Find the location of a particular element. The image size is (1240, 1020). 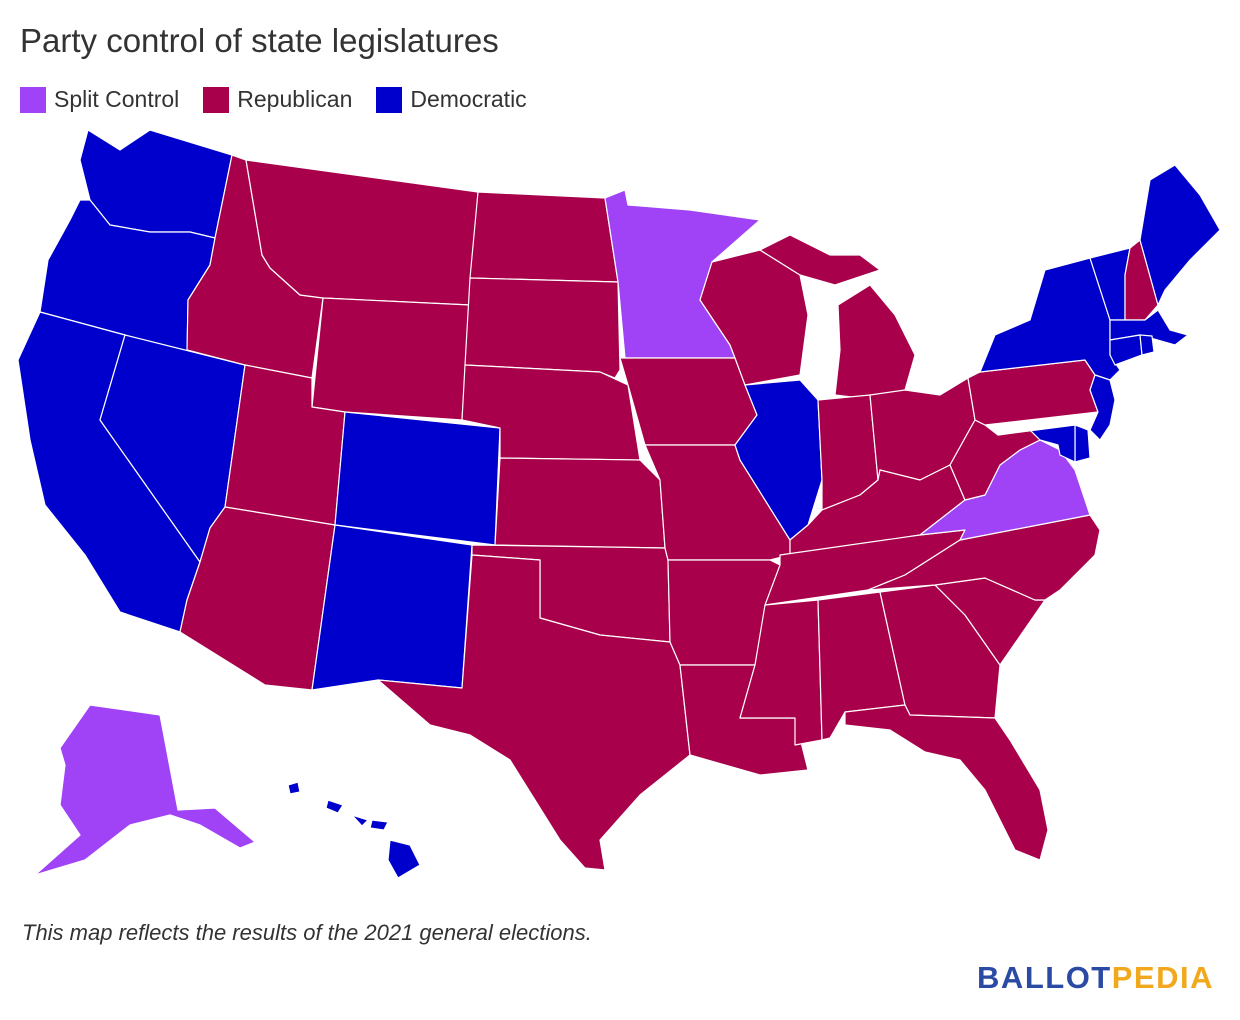

state-delaware is located at coordinates (1082, 443).